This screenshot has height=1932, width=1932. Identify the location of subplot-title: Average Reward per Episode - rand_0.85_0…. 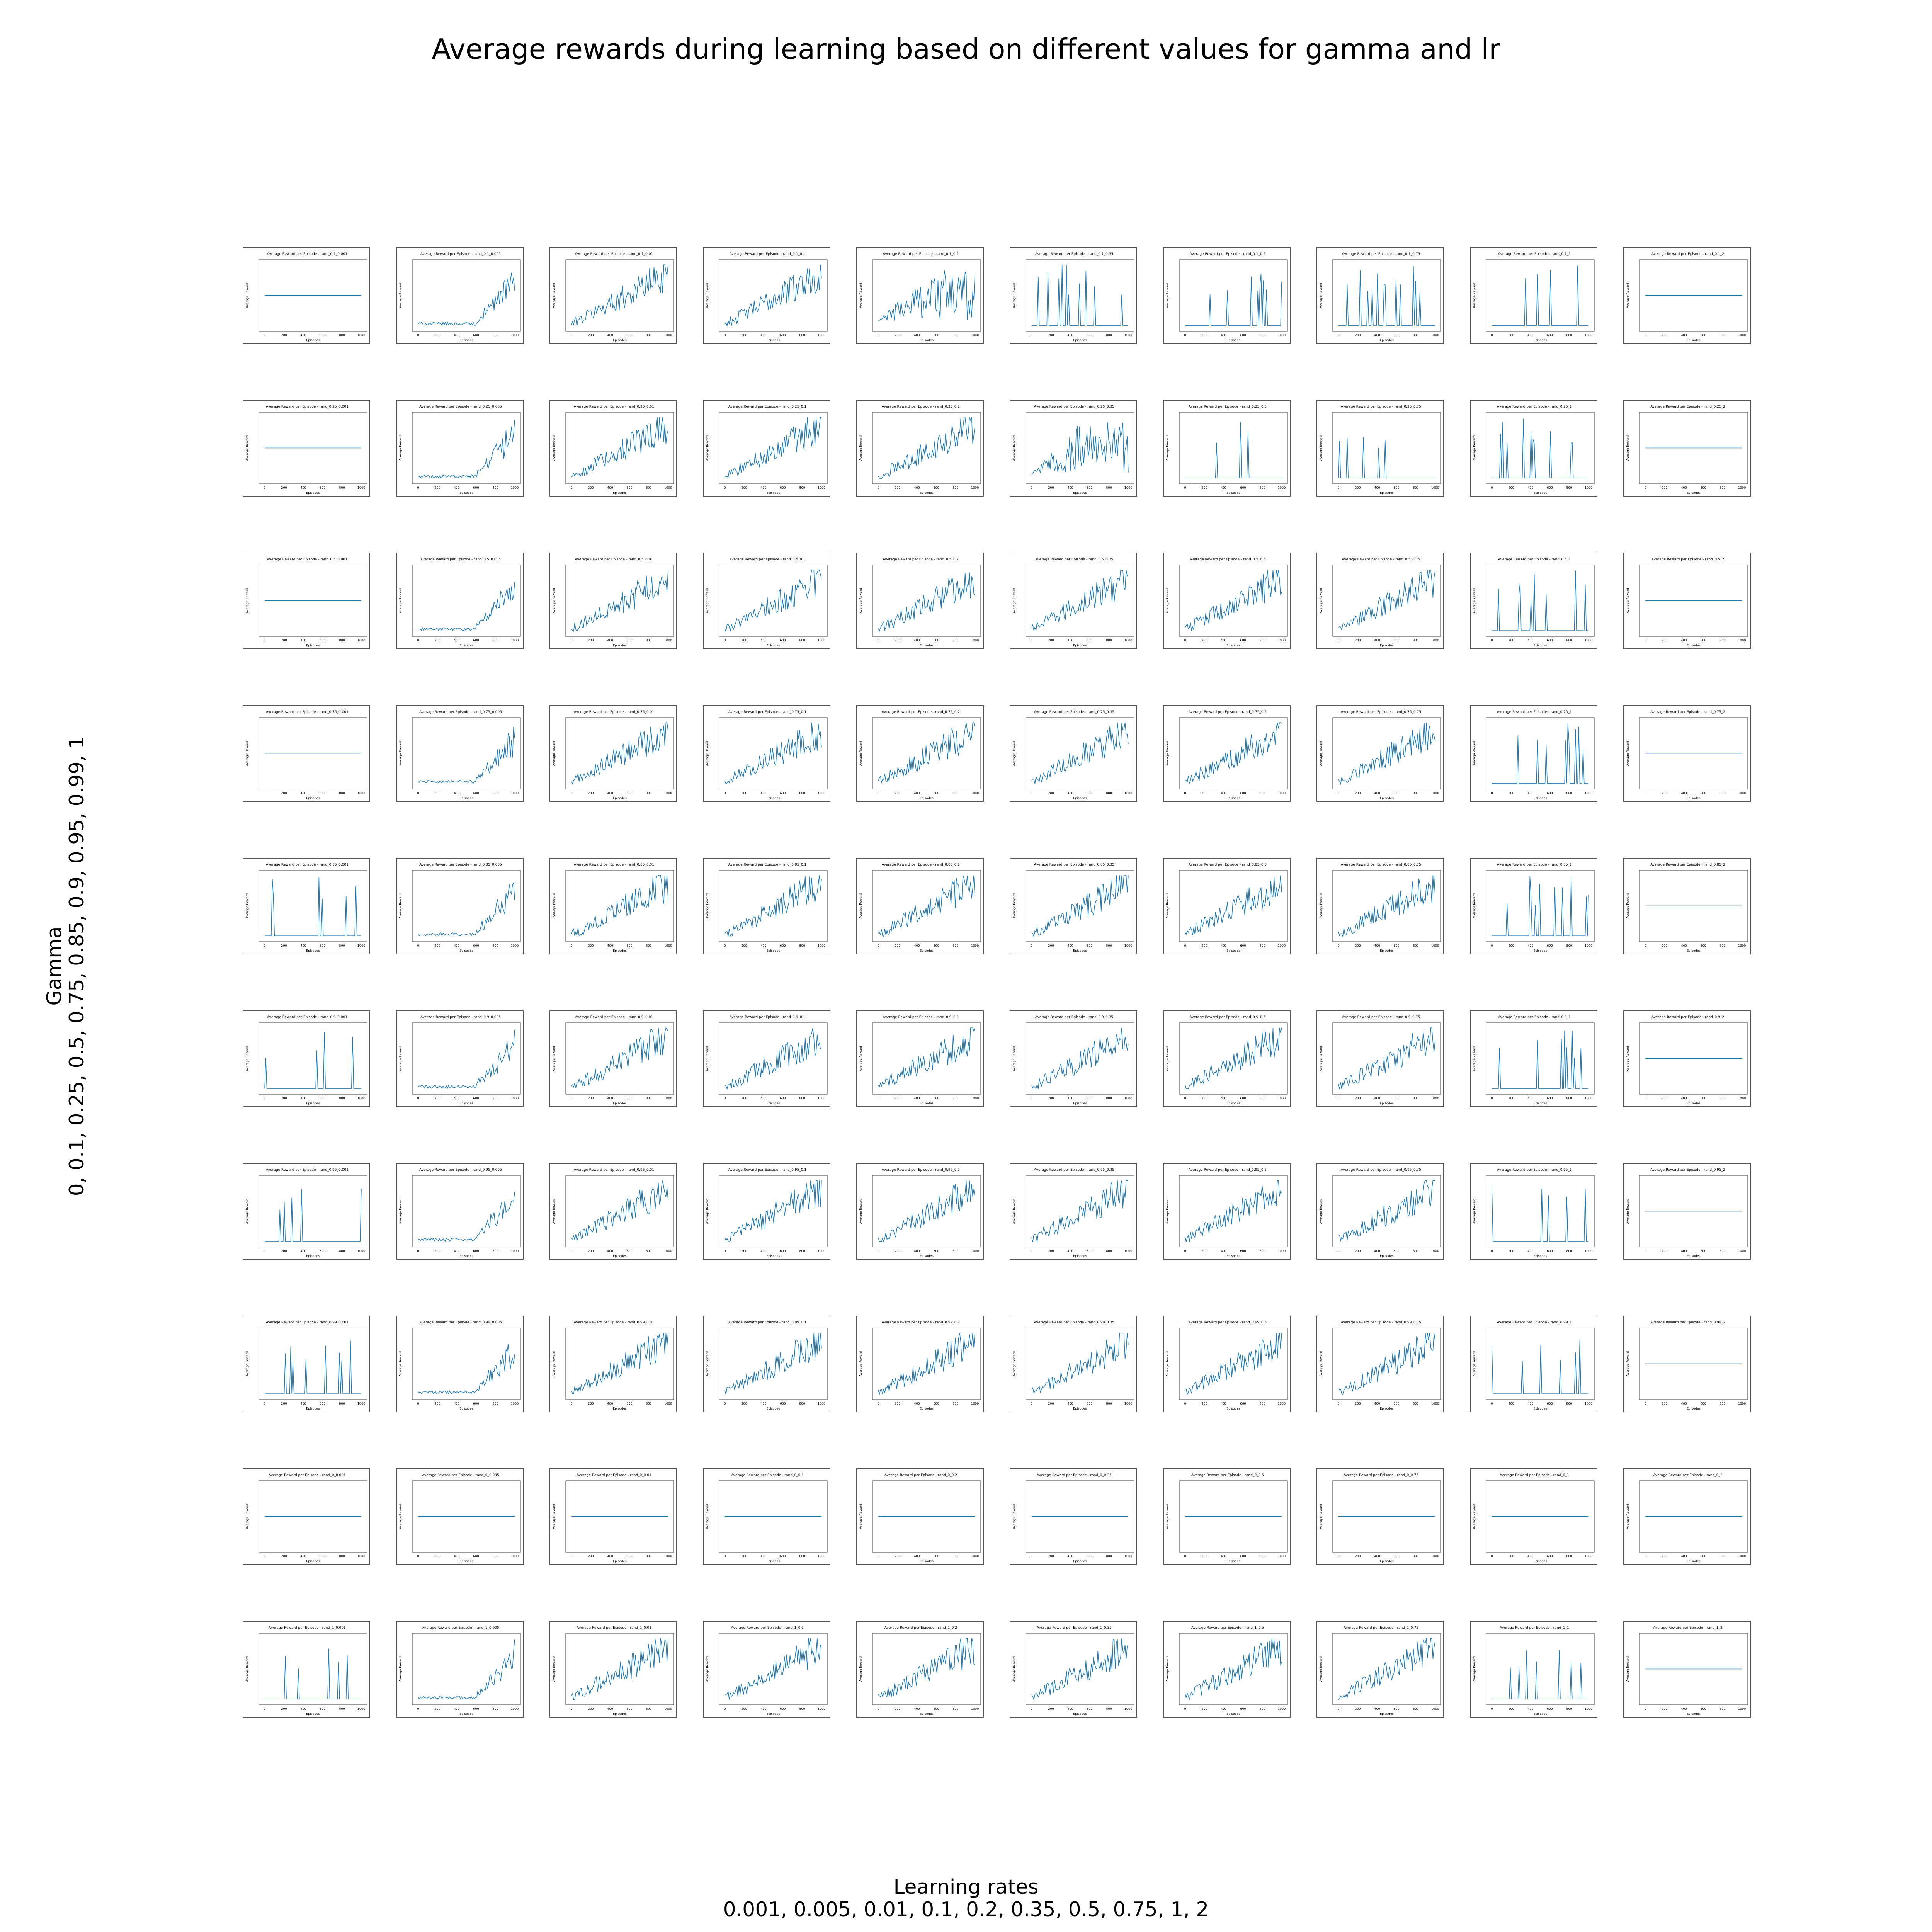
(1228, 865).